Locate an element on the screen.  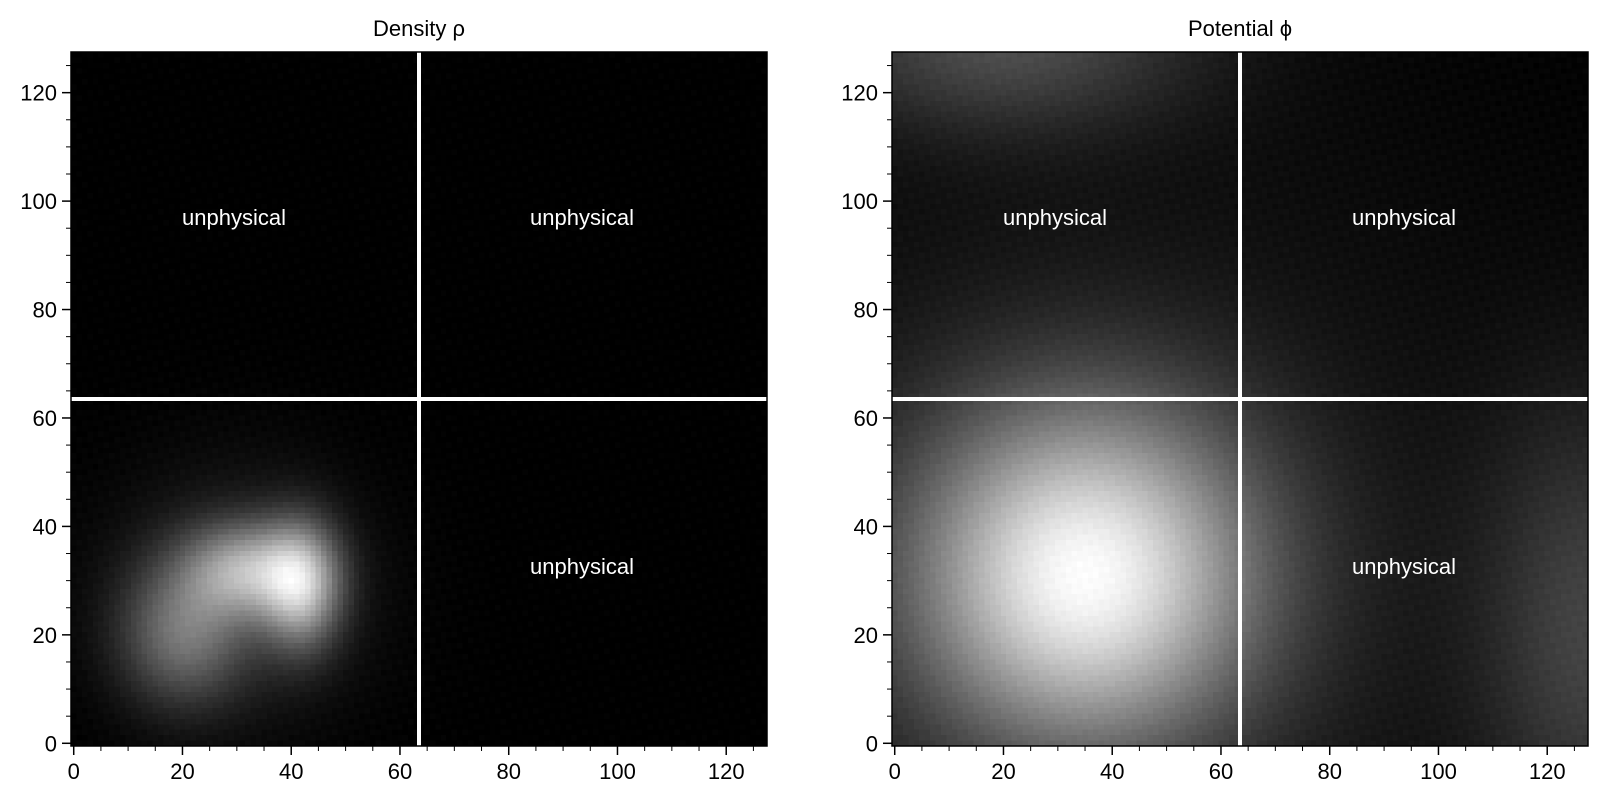
density-y-tick-label: 120 is located at coordinates (38, 93).